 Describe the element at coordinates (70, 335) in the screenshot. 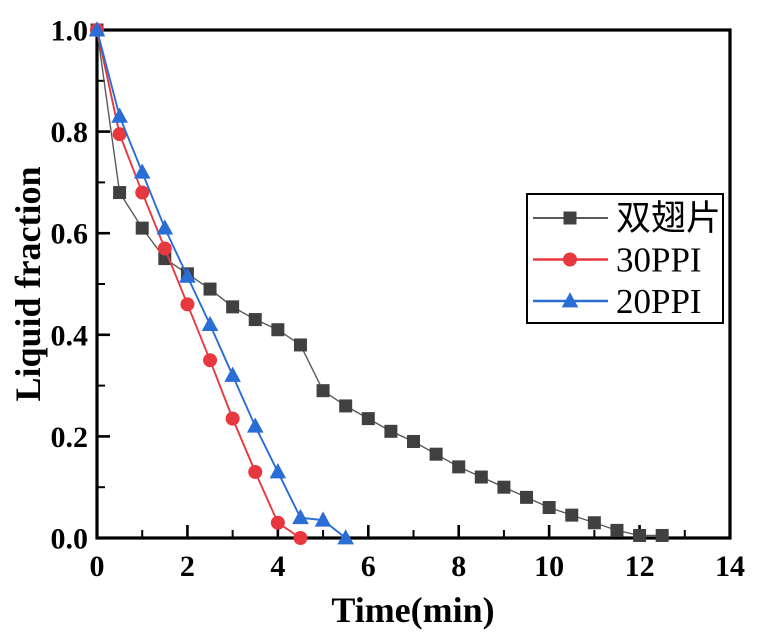

I see `y-tick-label: 0.4` at that location.